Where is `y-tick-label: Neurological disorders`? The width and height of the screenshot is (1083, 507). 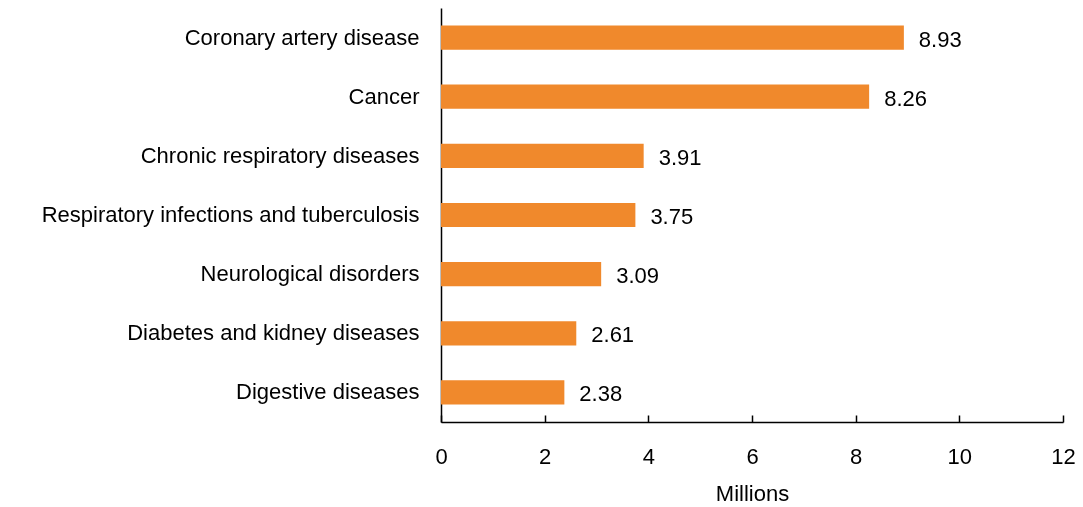
y-tick-label: Neurological disorders is located at coordinates (310, 274).